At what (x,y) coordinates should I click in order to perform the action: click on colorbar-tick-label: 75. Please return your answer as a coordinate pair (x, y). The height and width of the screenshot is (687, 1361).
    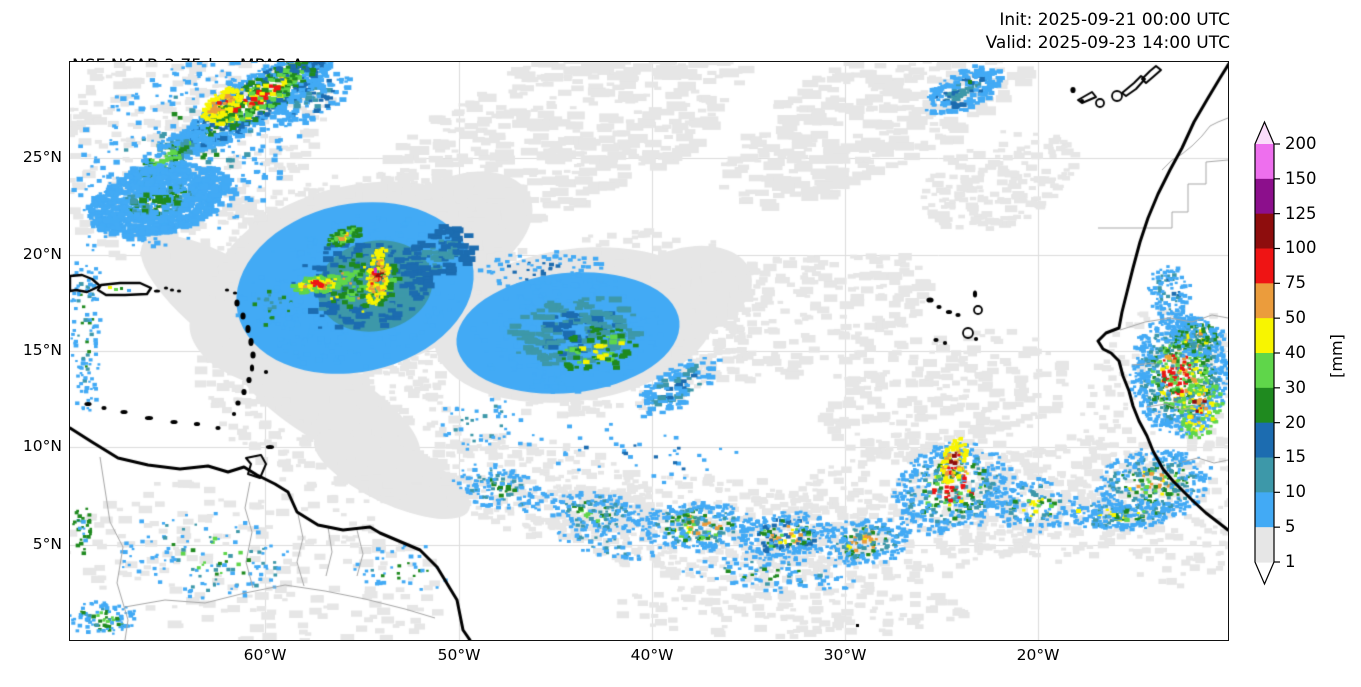
    Looking at the image, I should click on (1295, 283).